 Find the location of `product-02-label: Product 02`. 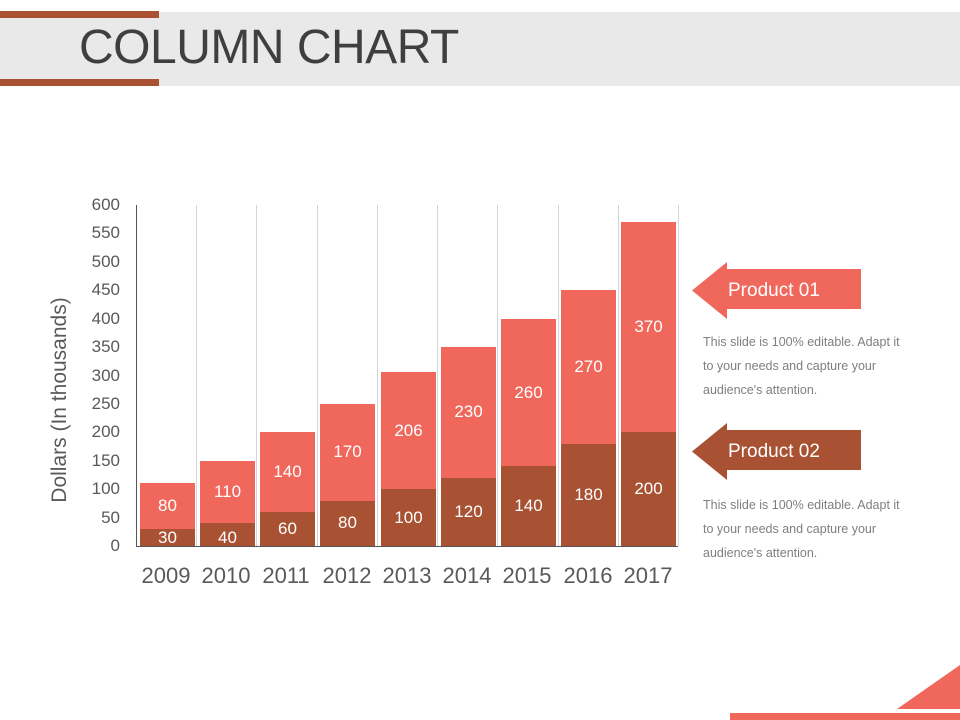

product-02-label: Product 02 is located at coordinates (774, 451).